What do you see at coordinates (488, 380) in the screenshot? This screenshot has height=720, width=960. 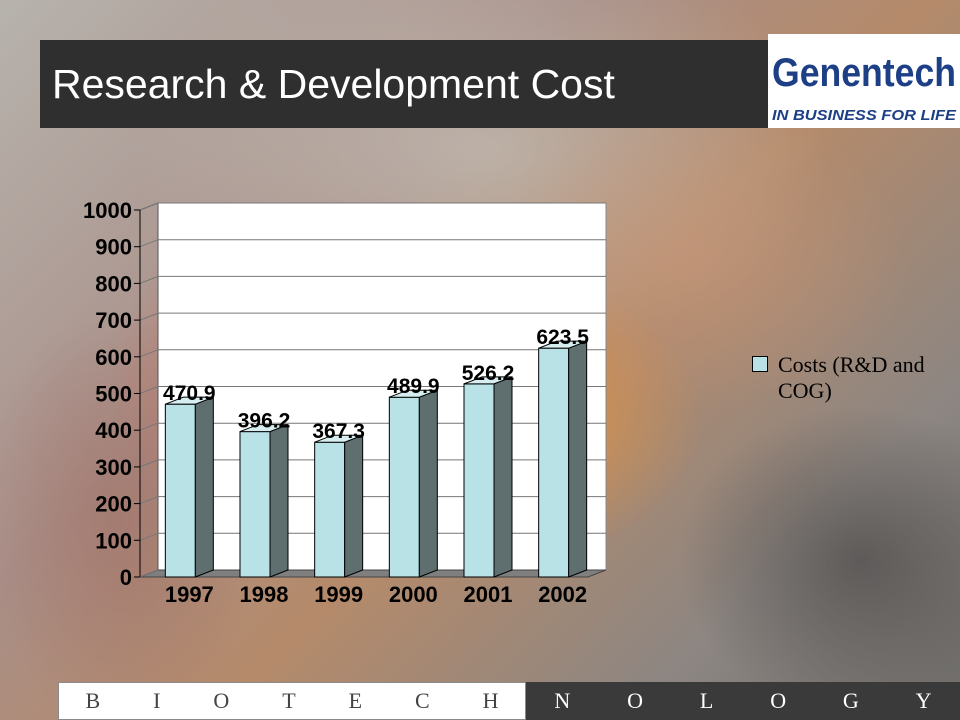 I see `bar-top-2001` at bounding box center [488, 380].